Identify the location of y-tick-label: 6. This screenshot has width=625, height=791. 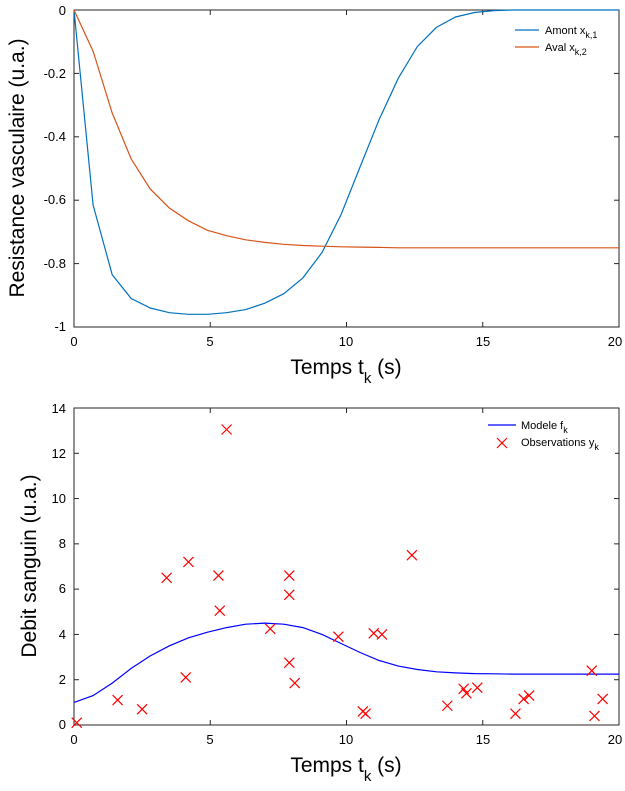
(62, 588).